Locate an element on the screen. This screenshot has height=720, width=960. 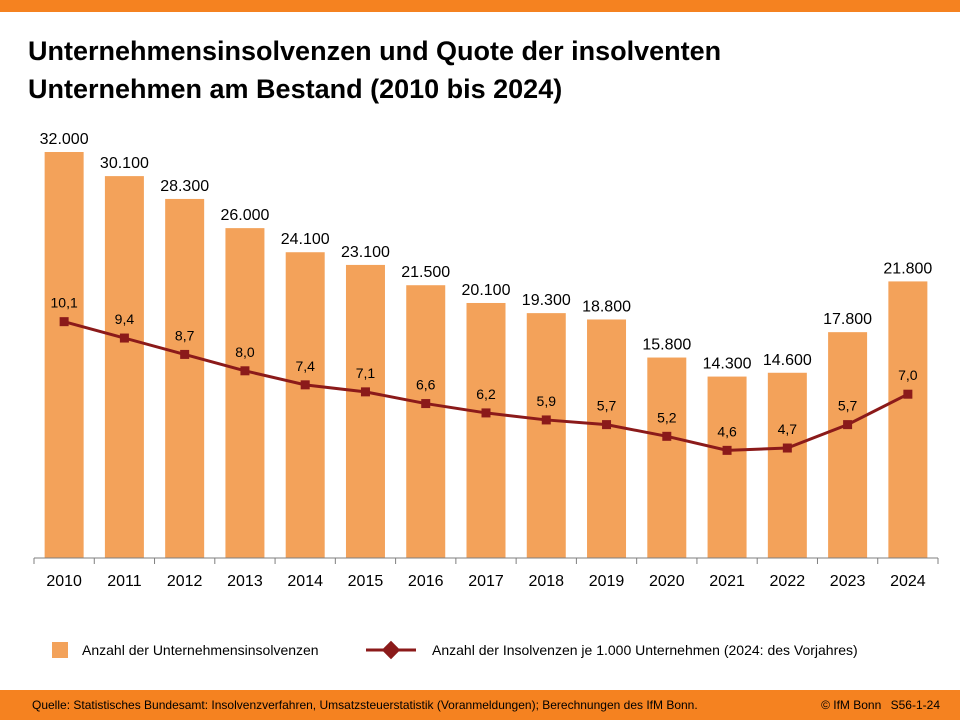
x-tick-label-2016: 2016 is located at coordinates (426, 581).